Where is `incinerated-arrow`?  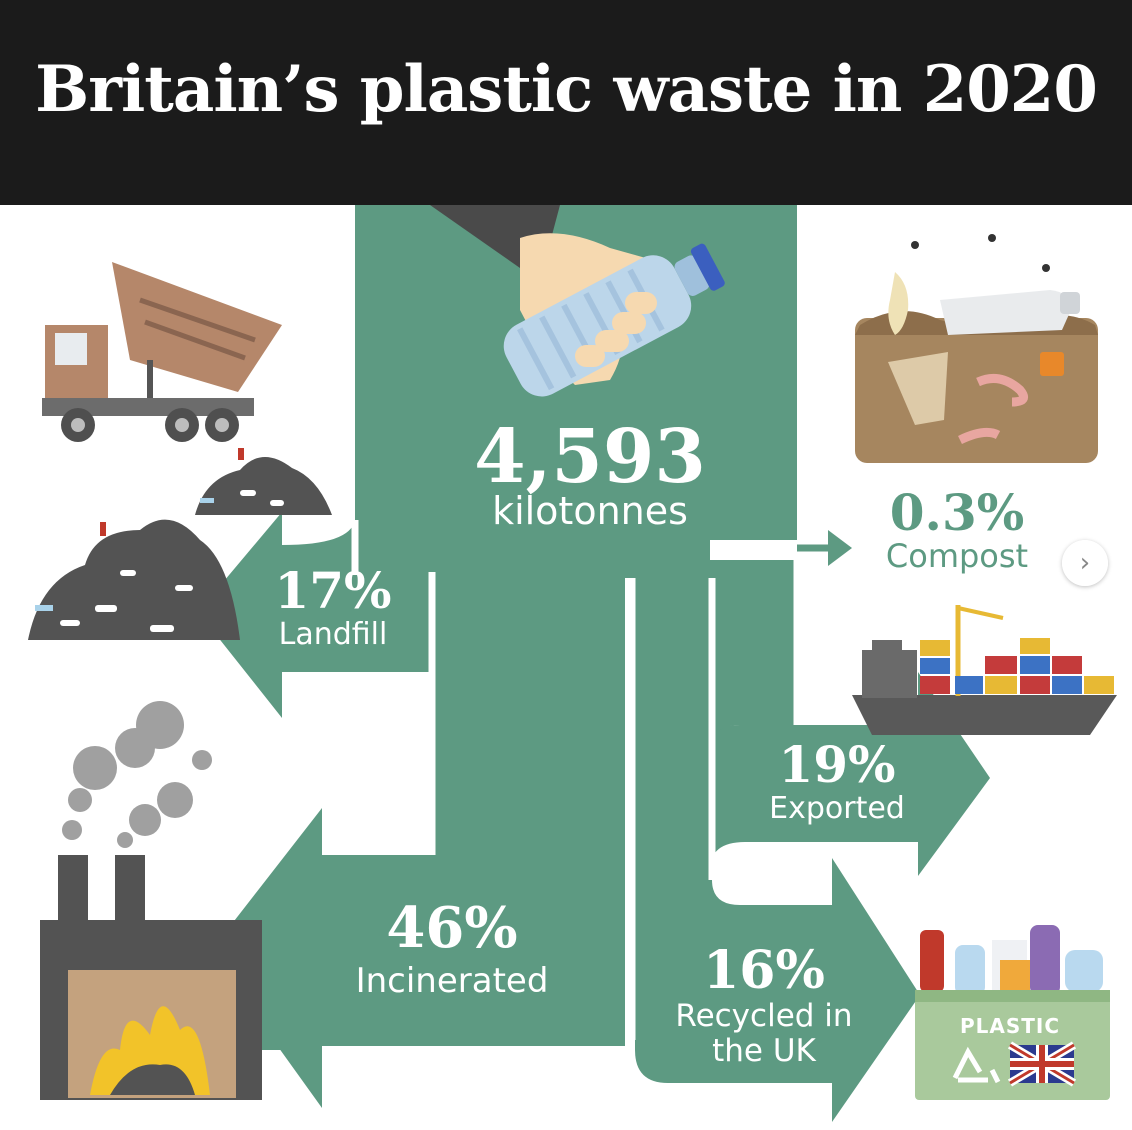 incinerated-arrow is located at coordinates (417, 958).